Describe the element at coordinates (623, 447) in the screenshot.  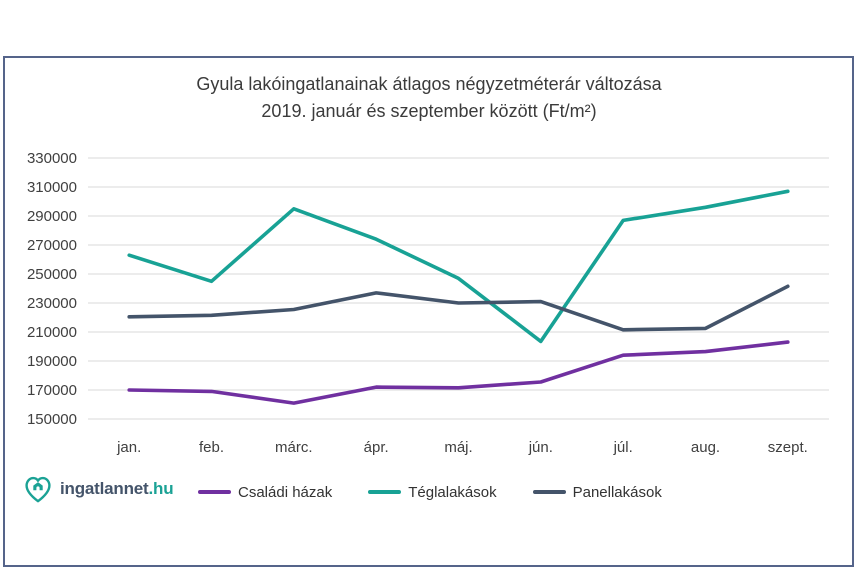
I see `x-axis-tick-label: júl.` at that location.